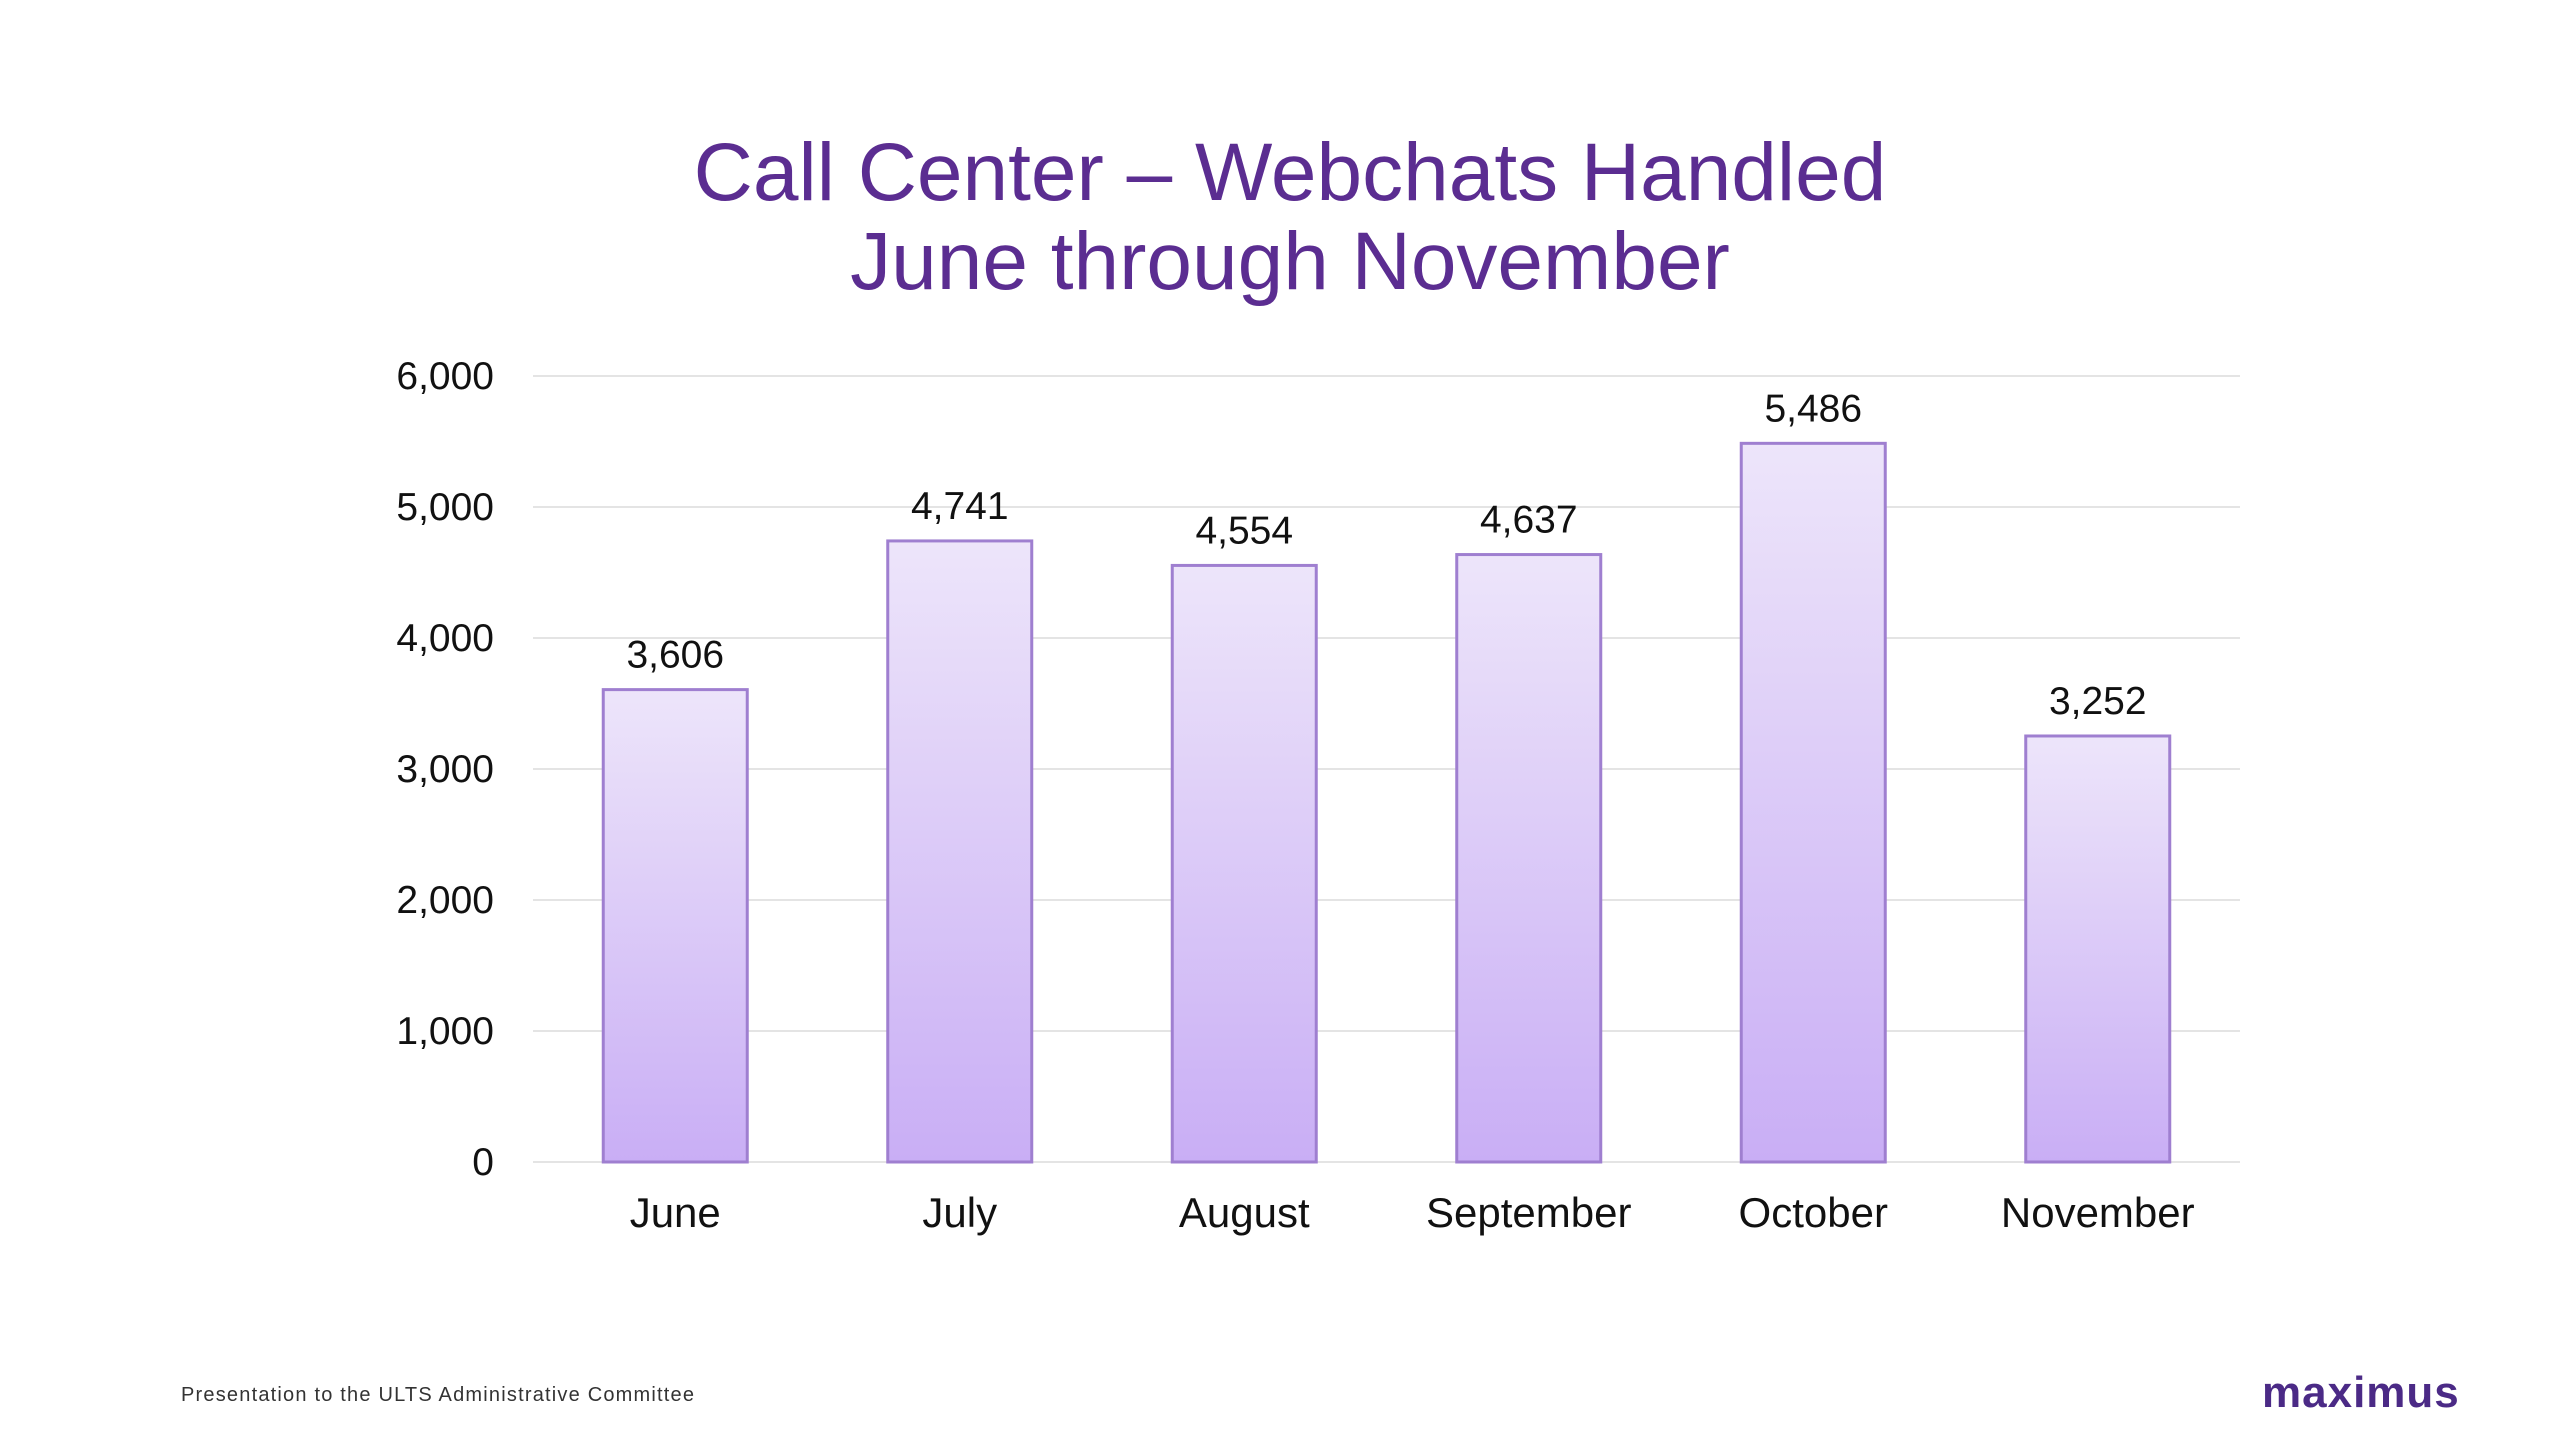 Image resolution: width=2560 pixels, height=1440 pixels. I want to click on title-line-1: Call Center – Webchats Handled, so click(1290, 172).